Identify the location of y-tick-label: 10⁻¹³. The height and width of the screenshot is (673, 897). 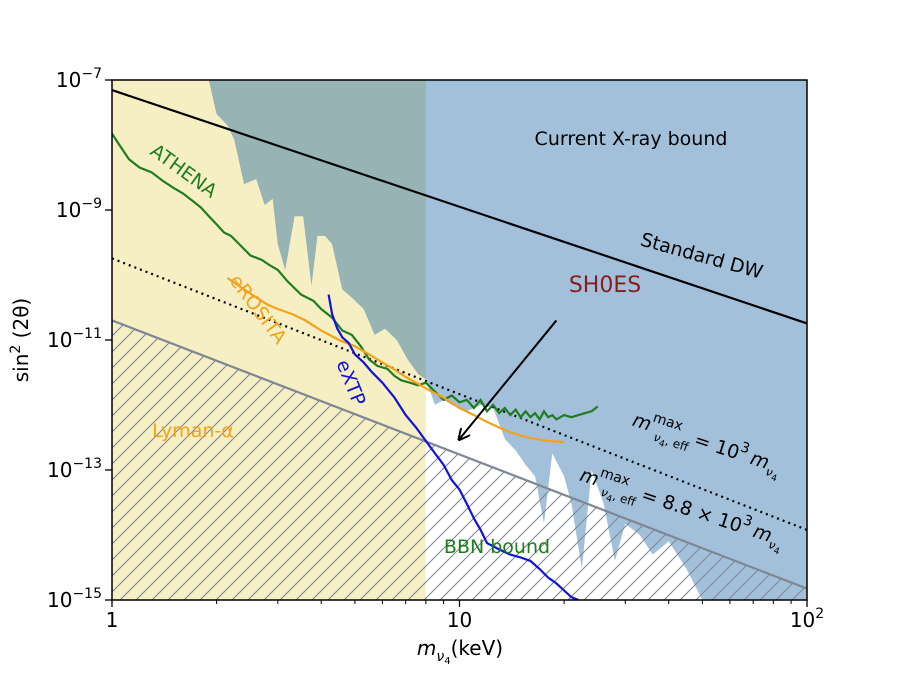
(74, 469).